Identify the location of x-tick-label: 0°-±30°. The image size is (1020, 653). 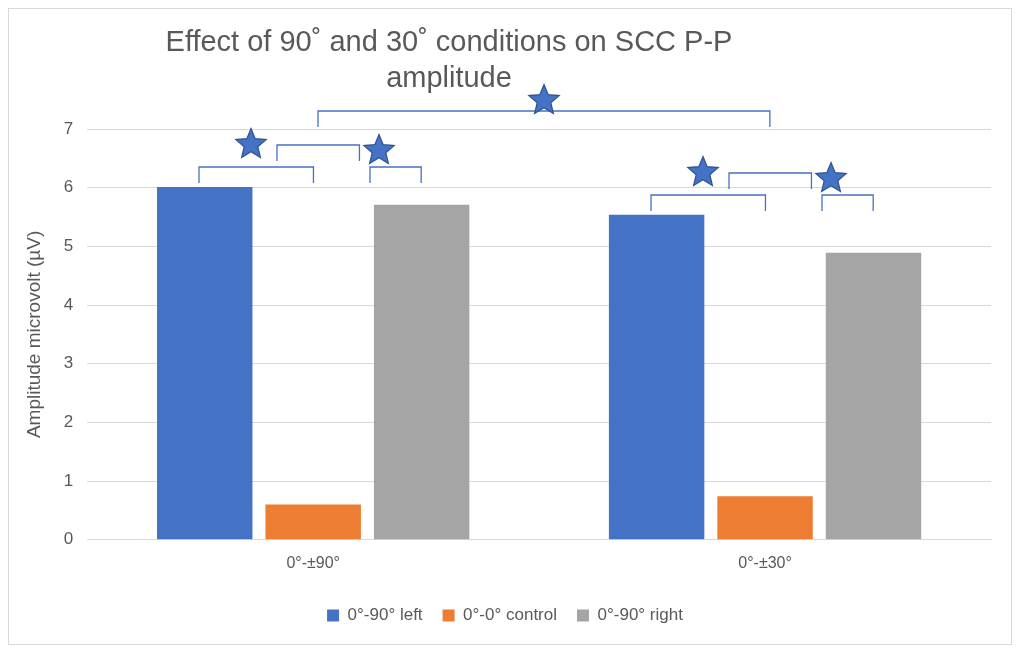
(765, 562).